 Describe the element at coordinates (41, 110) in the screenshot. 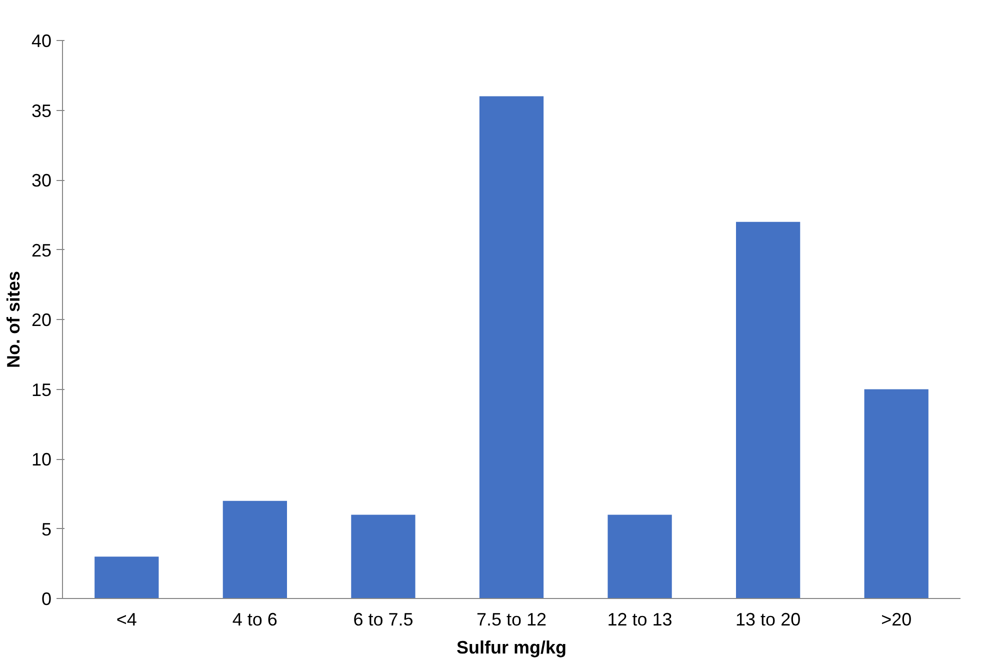

I see `y-tick-label: 35` at that location.